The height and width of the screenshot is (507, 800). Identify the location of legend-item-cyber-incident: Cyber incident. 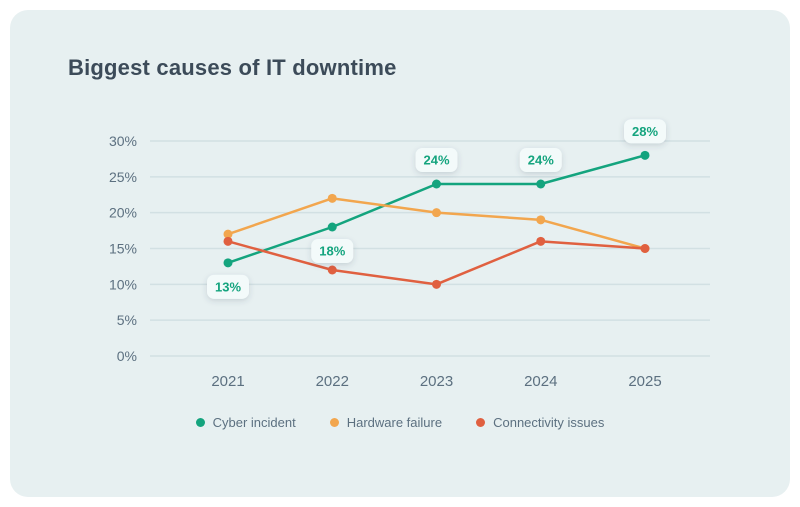
(245, 422).